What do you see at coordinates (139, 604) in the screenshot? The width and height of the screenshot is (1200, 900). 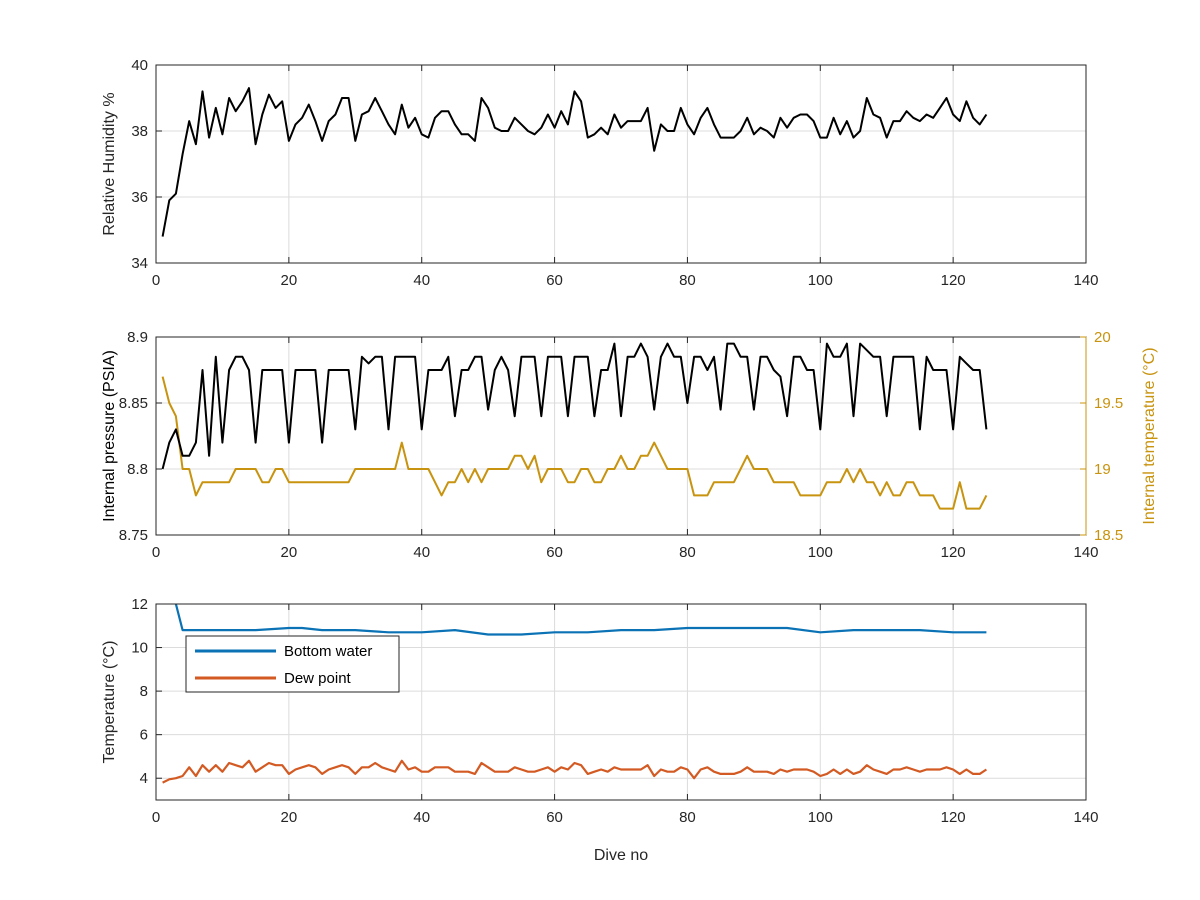 I see `y-tick-label-12: 12` at bounding box center [139, 604].